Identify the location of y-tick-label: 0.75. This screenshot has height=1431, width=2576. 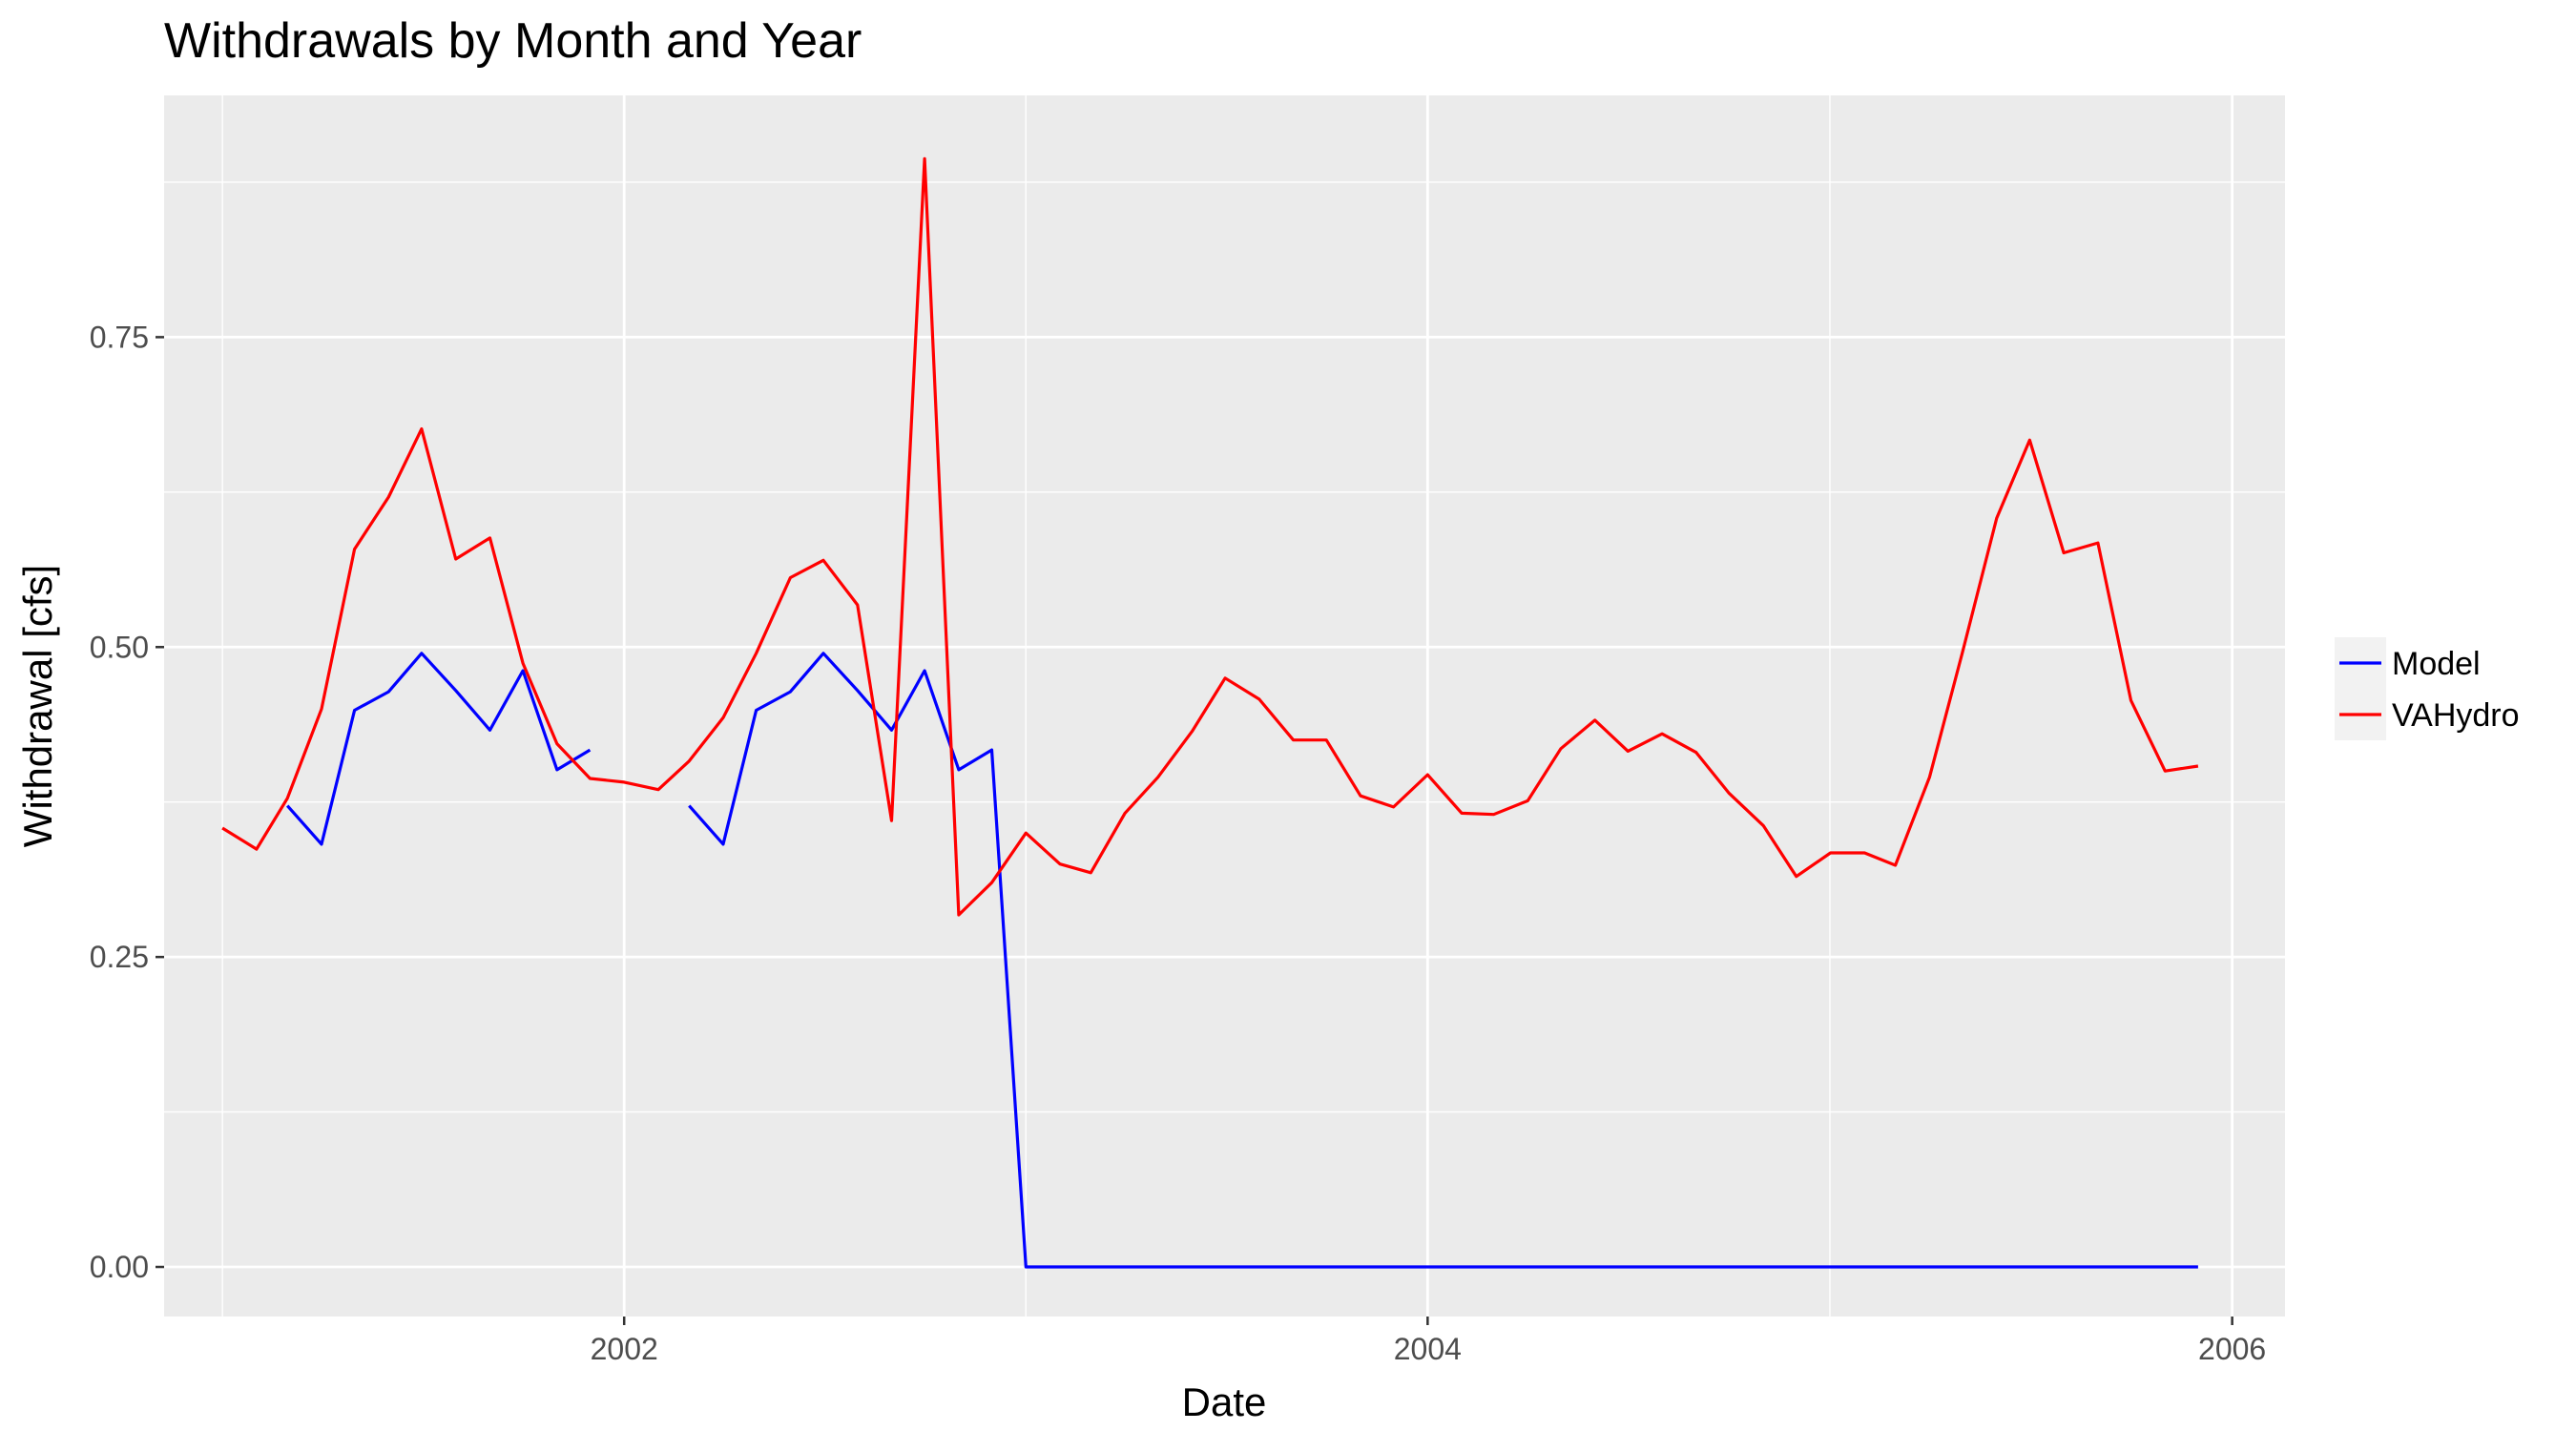
(119, 337).